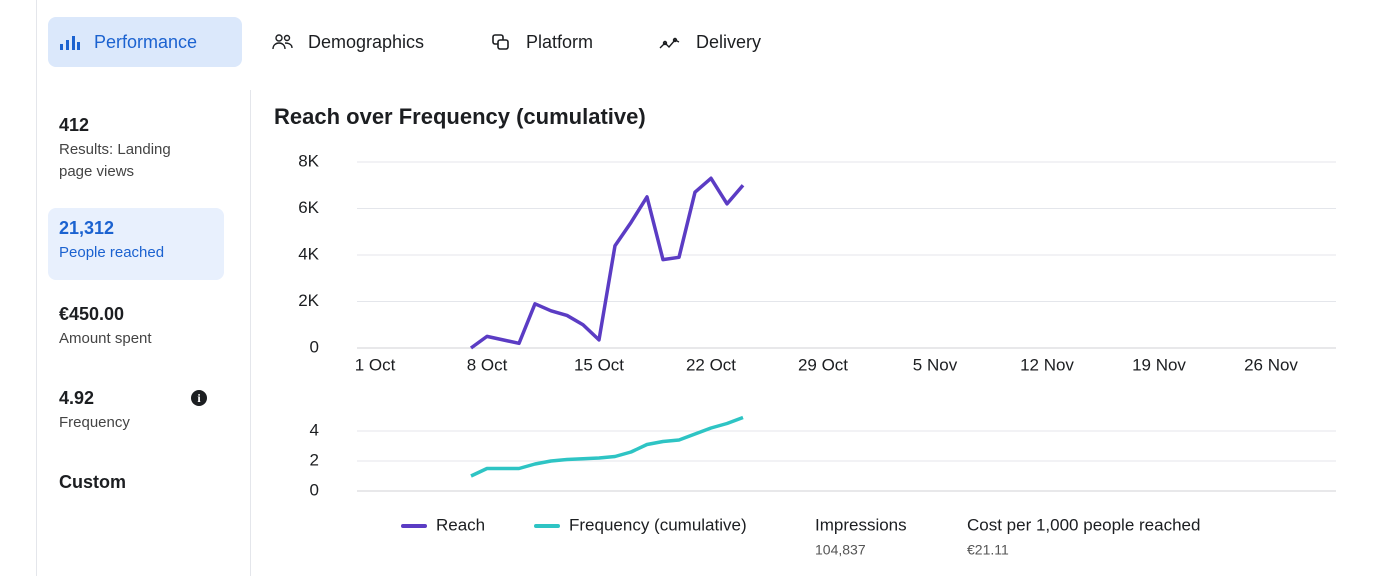 The width and height of the screenshot is (1388, 576). I want to click on metric-value: €450.00, so click(92, 314).